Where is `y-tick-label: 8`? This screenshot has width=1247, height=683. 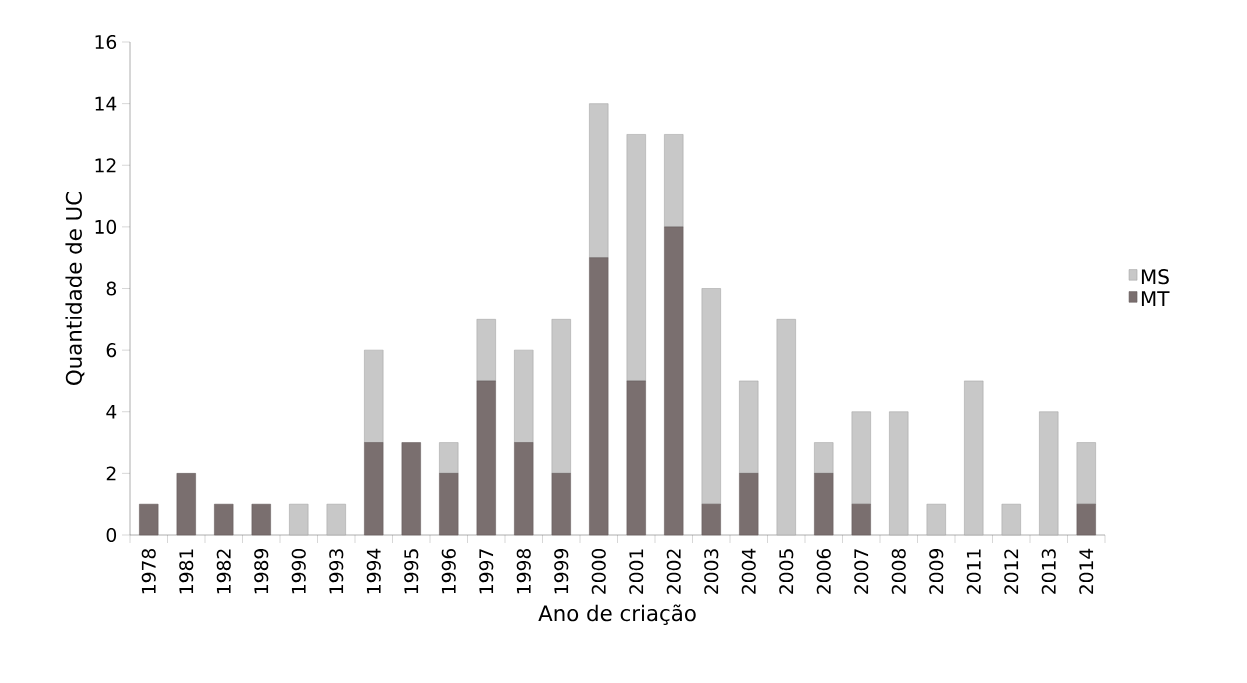
y-tick-label: 8 is located at coordinates (111, 288).